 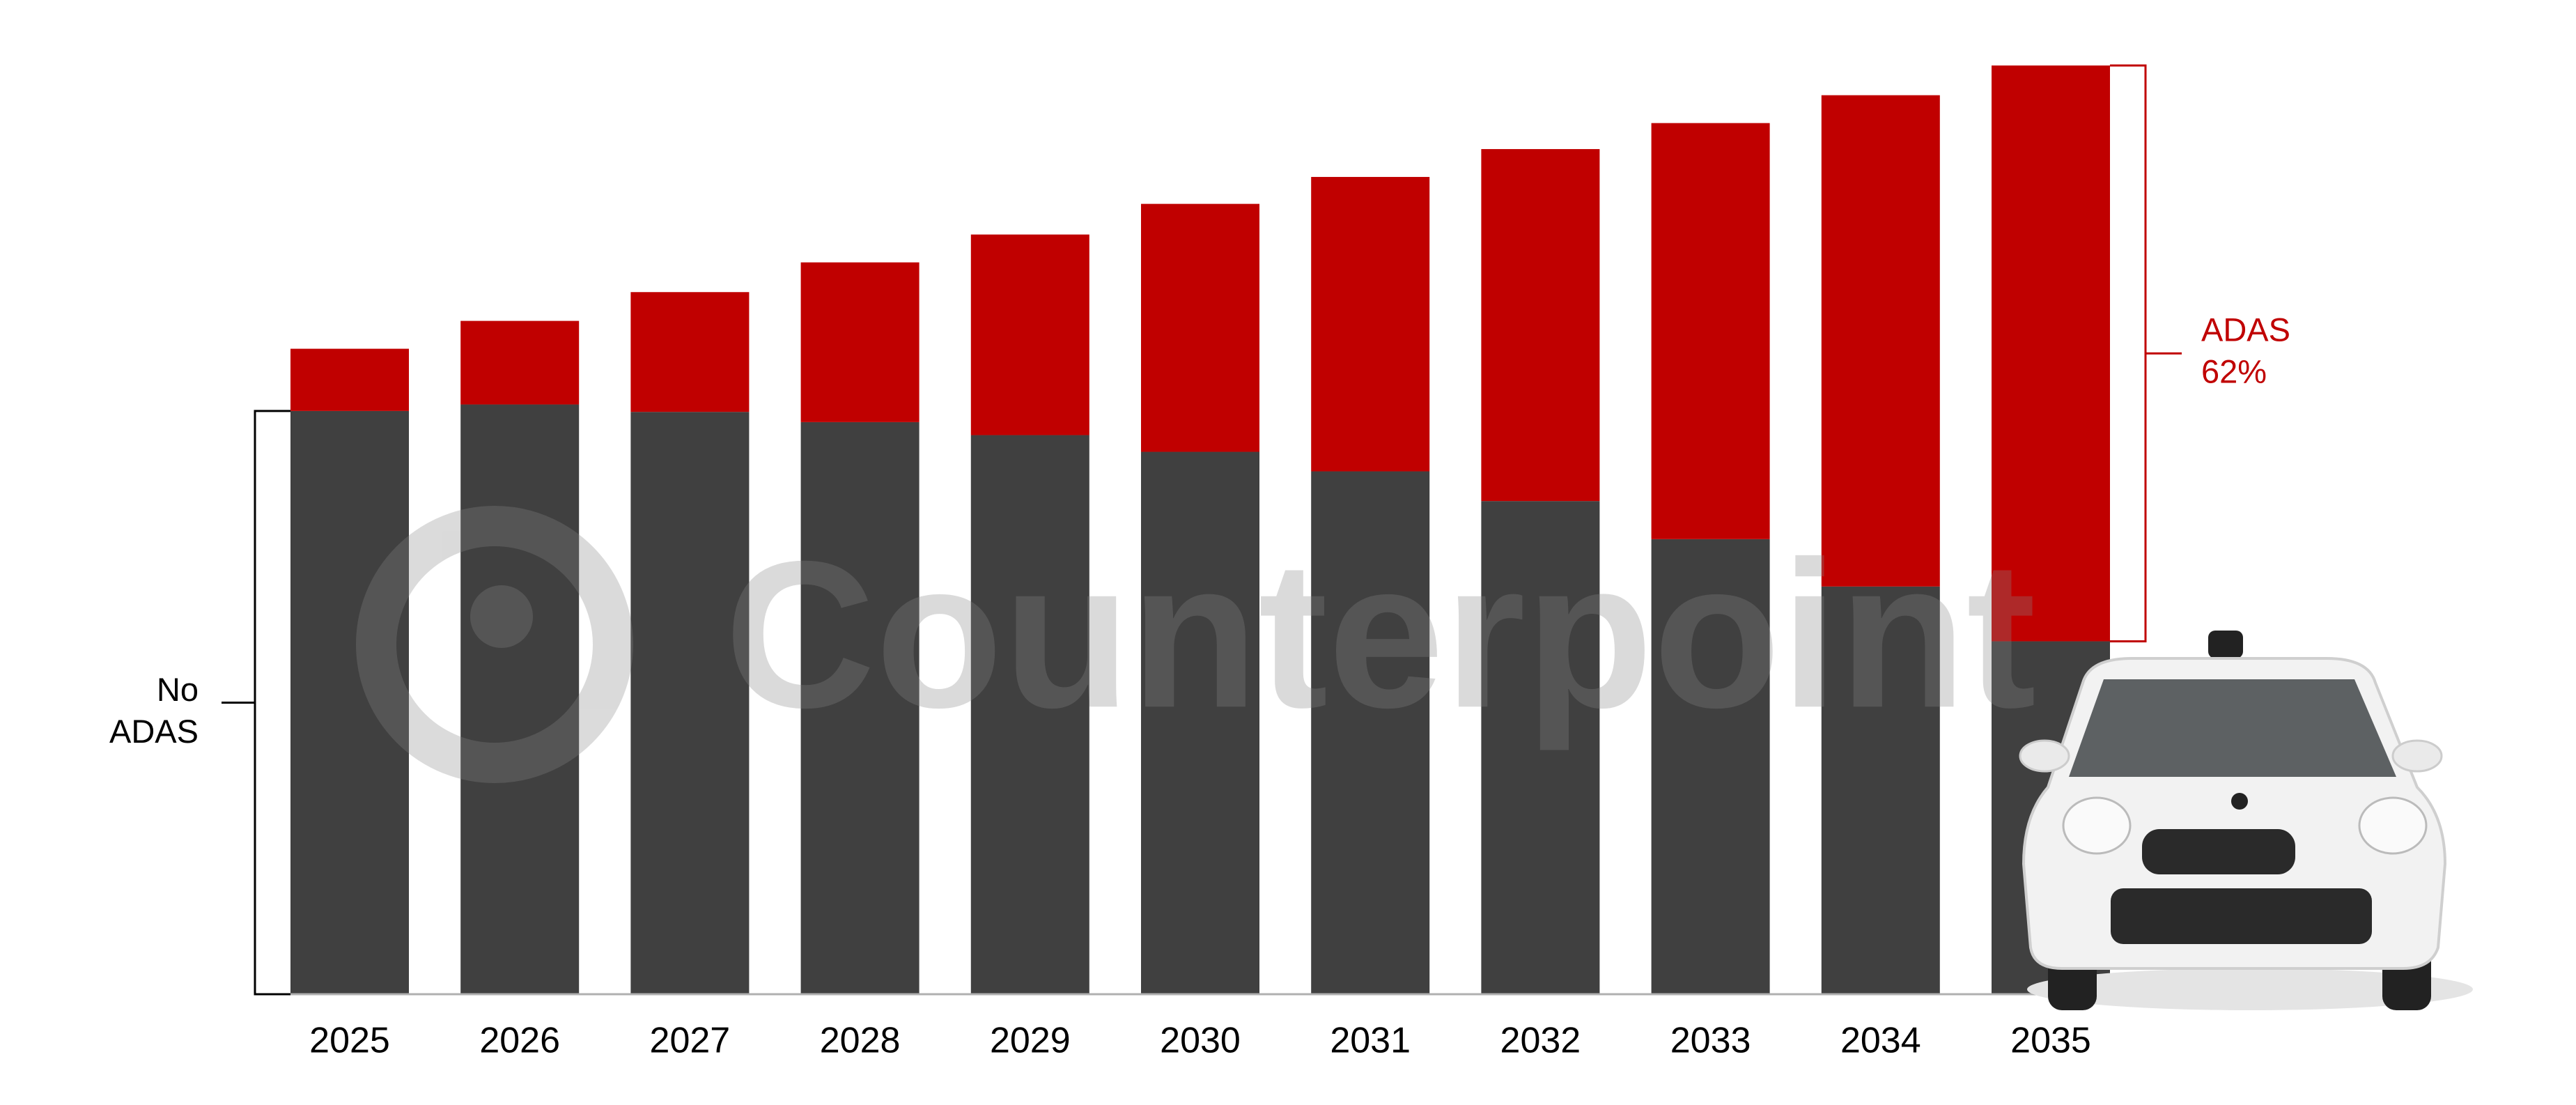 I want to click on x-tick-label: 2035, so click(x=2050, y=1041).